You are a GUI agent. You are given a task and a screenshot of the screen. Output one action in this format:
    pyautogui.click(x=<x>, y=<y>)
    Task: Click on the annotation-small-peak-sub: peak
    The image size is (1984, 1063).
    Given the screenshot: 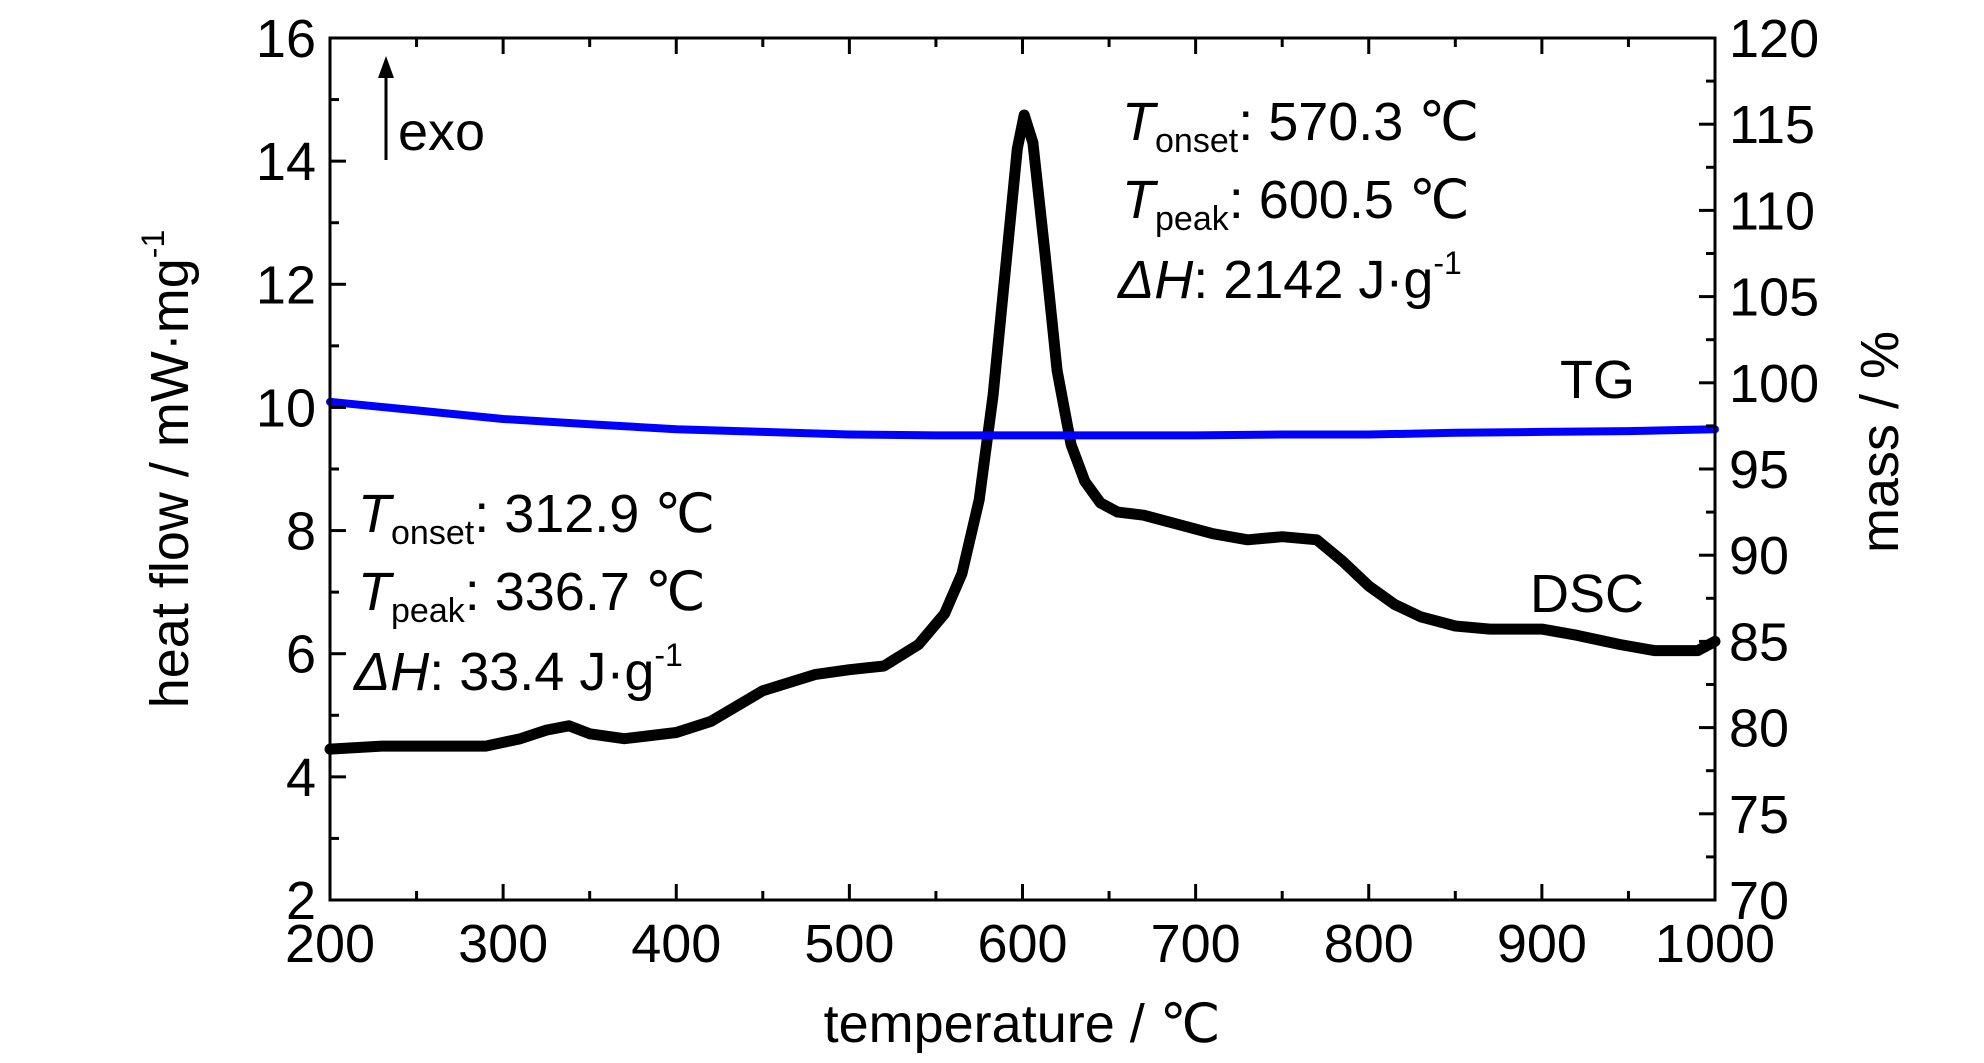 What is the action you would take?
    pyautogui.click(x=428, y=611)
    